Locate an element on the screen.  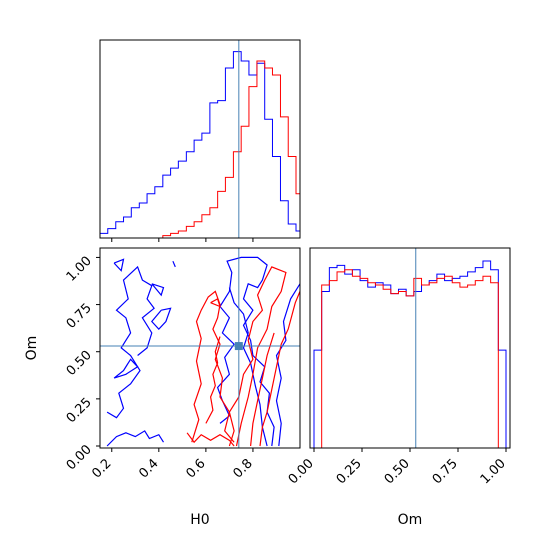
om-histogram-frame is located at coordinates (410, 348).